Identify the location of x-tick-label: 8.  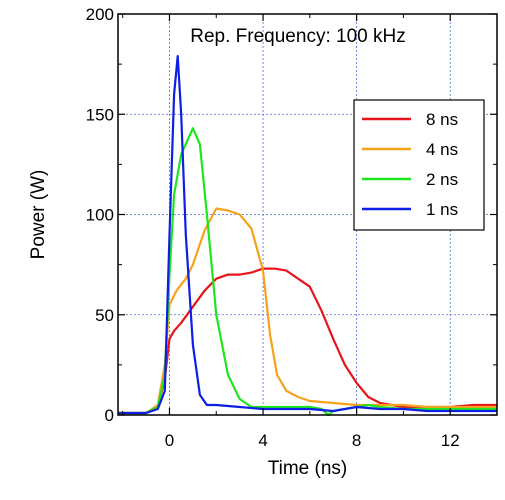
(356, 440).